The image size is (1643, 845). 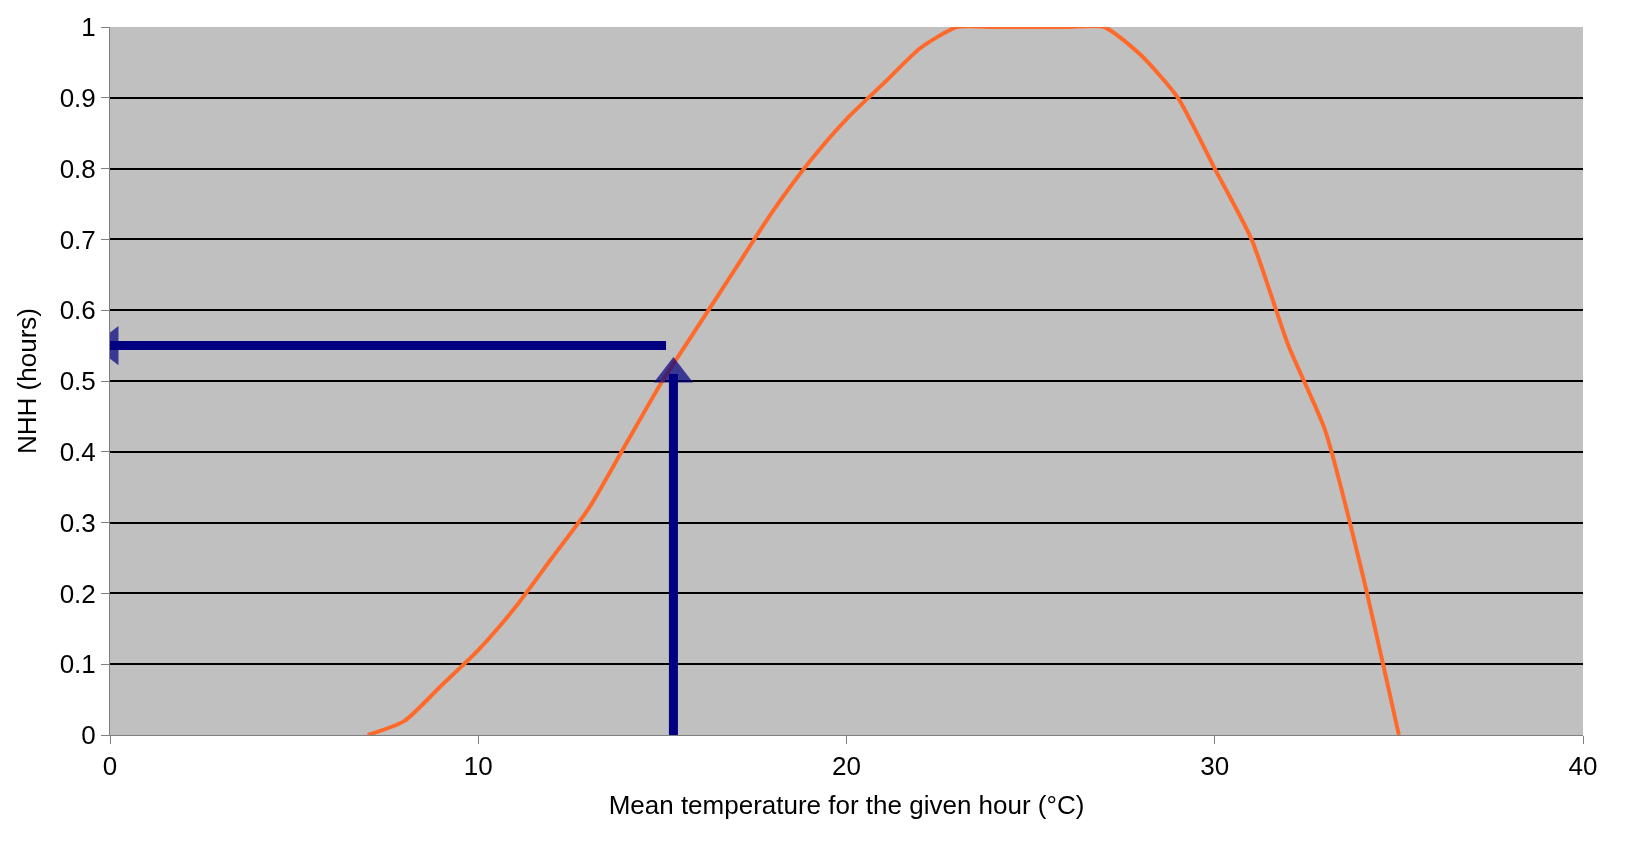 I want to click on y-tick-label: 0.9, so click(x=77, y=97).